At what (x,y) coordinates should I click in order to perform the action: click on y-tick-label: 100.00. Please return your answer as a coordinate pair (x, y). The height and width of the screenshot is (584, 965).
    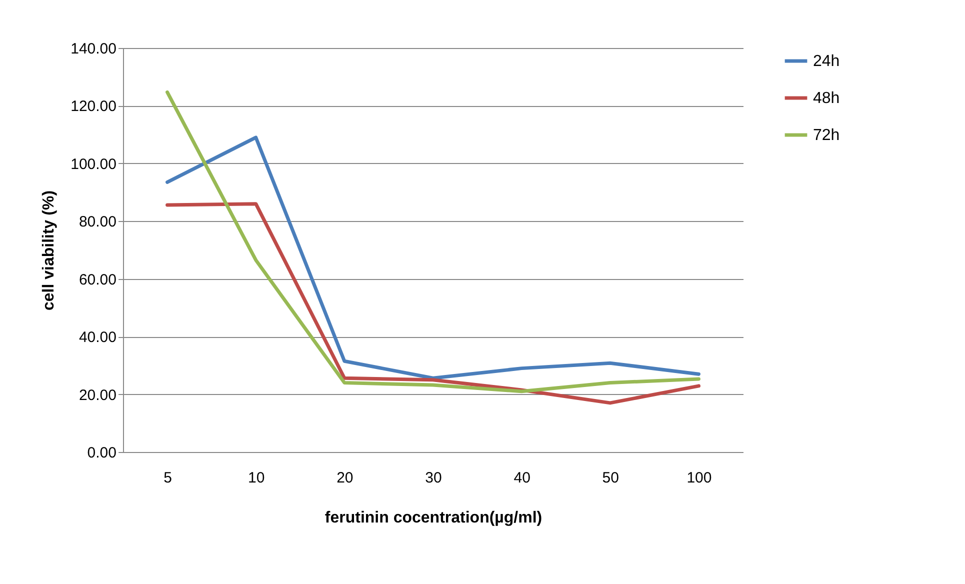
    Looking at the image, I should click on (93, 164).